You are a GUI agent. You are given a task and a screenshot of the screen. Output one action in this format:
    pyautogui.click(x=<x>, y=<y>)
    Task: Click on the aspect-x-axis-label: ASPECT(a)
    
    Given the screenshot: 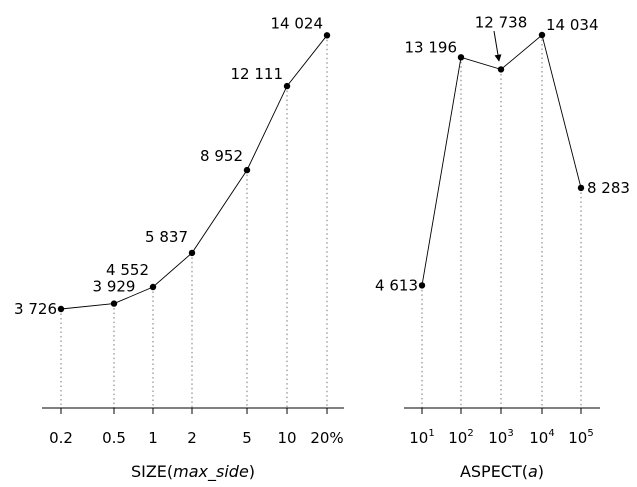 What is the action you would take?
    pyautogui.click(x=502, y=471)
    